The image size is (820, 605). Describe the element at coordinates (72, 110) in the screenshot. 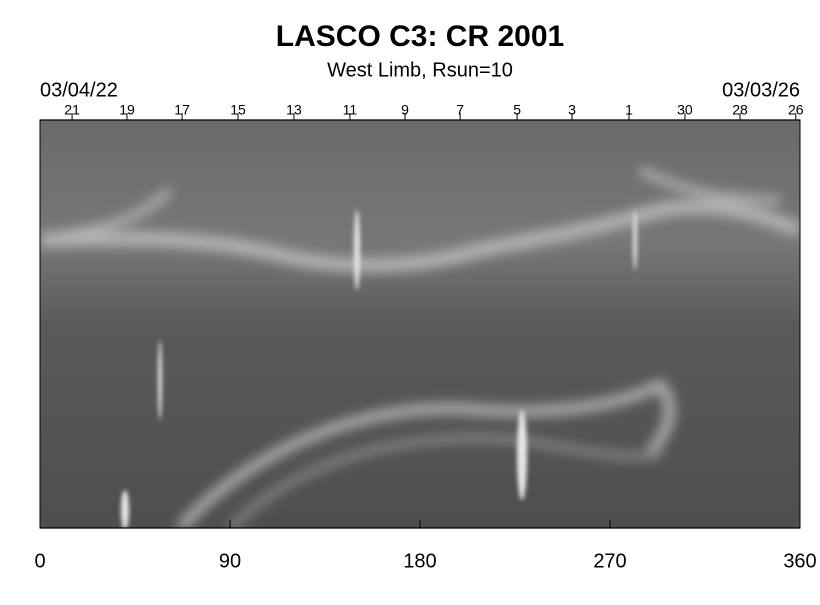

I see `top-tick-label: 21` at that location.